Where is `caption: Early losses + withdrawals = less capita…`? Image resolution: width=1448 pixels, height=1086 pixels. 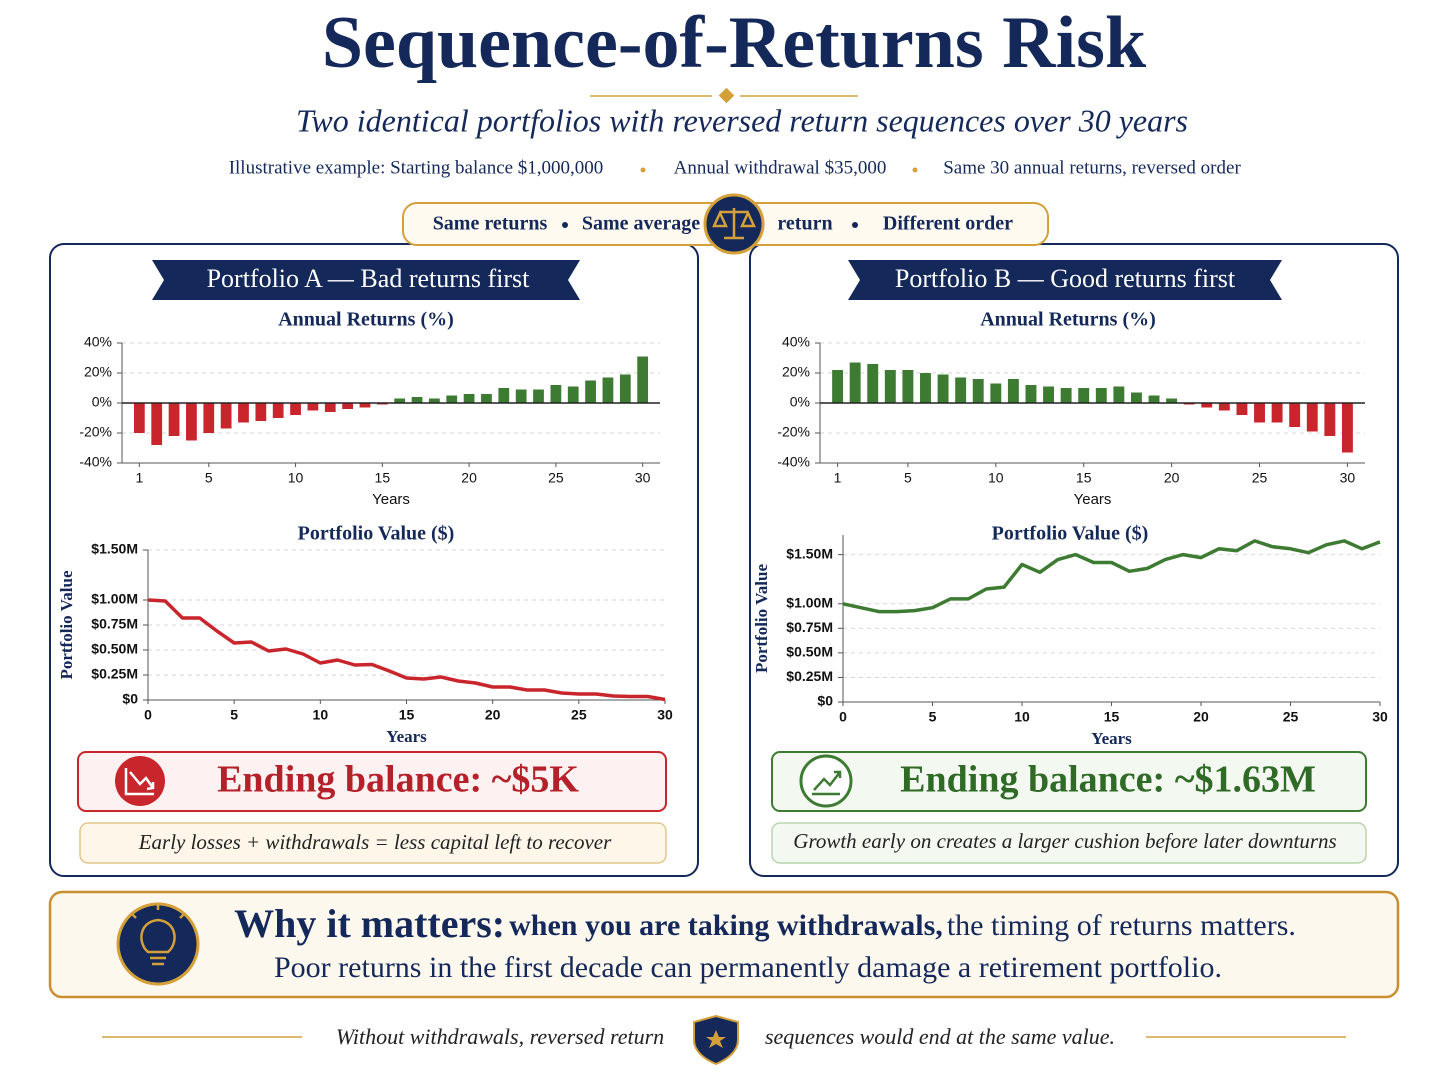 caption: Early losses + withdrawals = less capita… is located at coordinates (375, 842).